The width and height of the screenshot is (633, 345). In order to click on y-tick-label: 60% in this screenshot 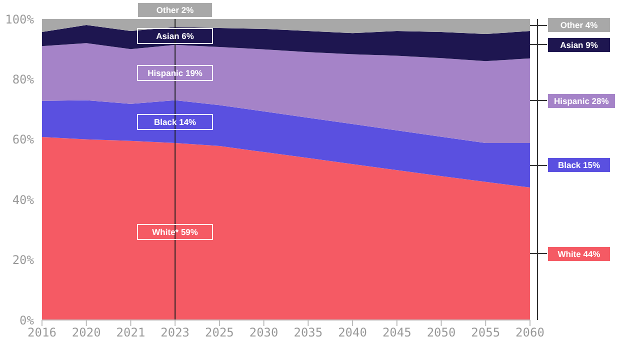, I will do `click(23, 139)`.